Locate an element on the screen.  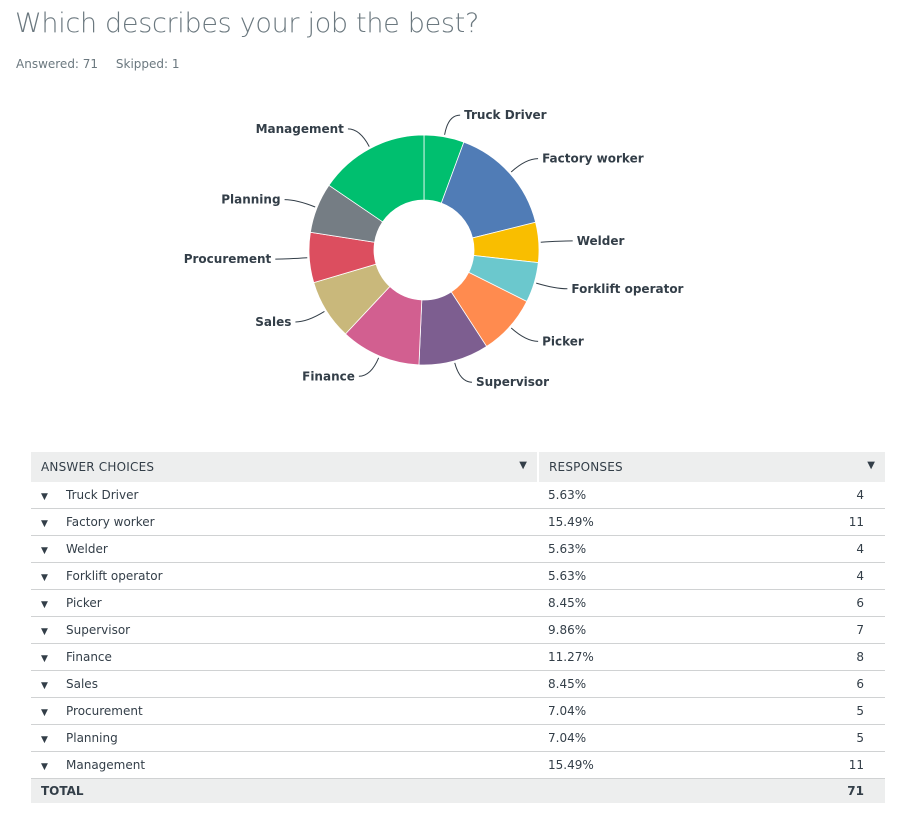
table-row: ▼ Planning 7.04% 5 is located at coordinates (458, 738).